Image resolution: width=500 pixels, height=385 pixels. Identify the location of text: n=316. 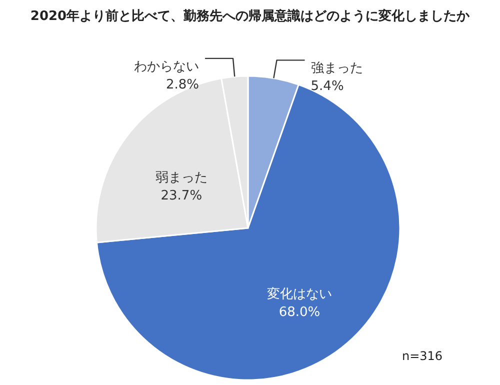
(422, 356).